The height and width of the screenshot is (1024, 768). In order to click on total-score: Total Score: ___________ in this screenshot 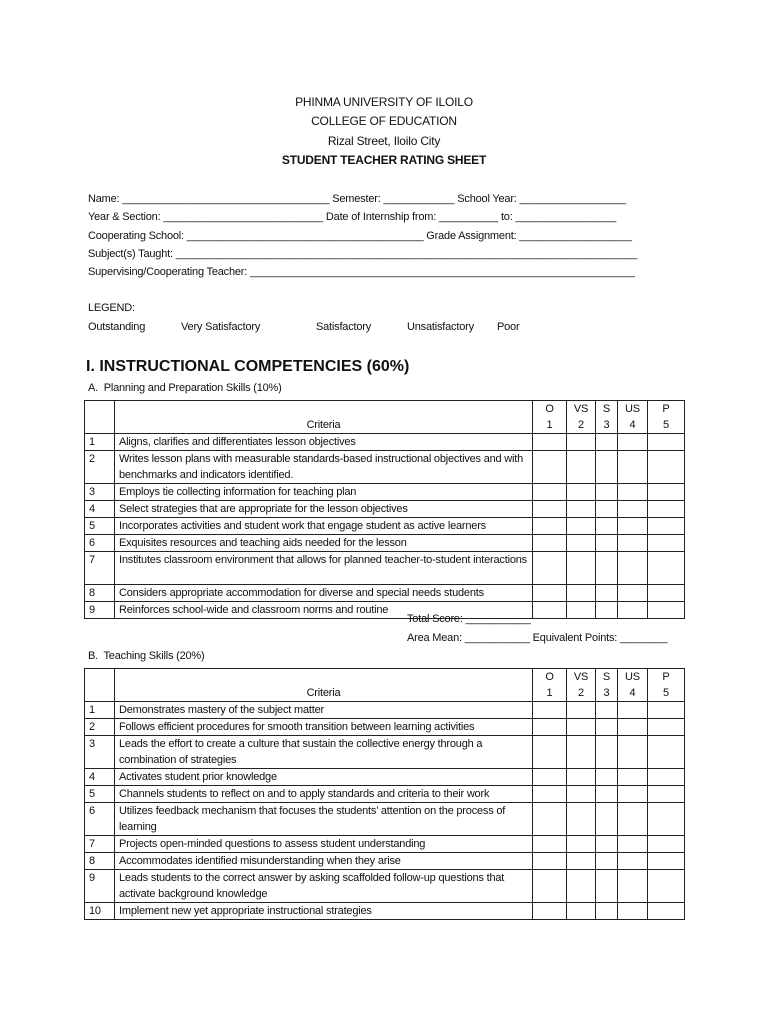, I will do `click(469, 619)`.